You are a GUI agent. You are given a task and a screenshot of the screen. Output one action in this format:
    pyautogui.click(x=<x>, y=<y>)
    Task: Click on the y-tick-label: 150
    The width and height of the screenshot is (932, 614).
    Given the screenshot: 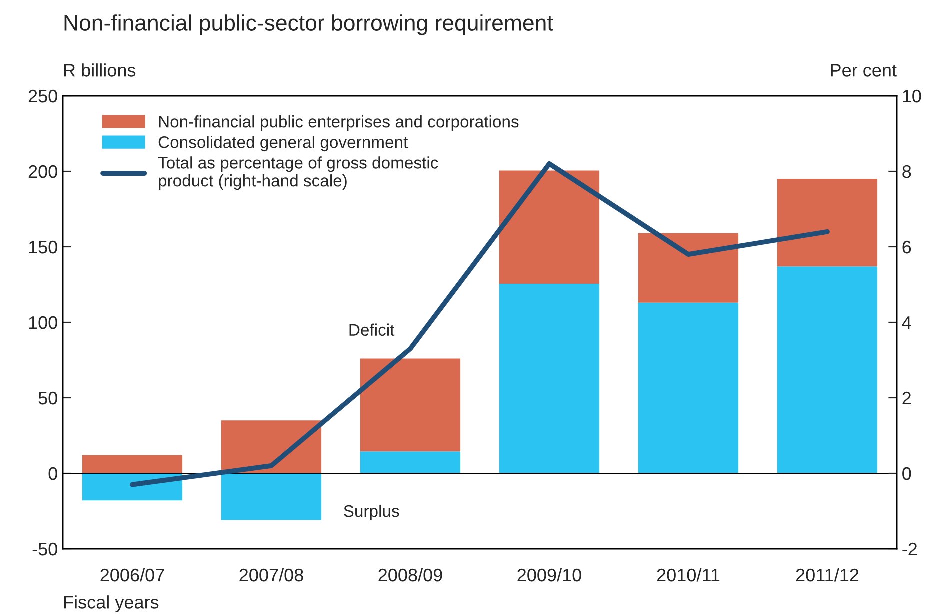 What is the action you would take?
    pyautogui.click(x=43, y=247)
    